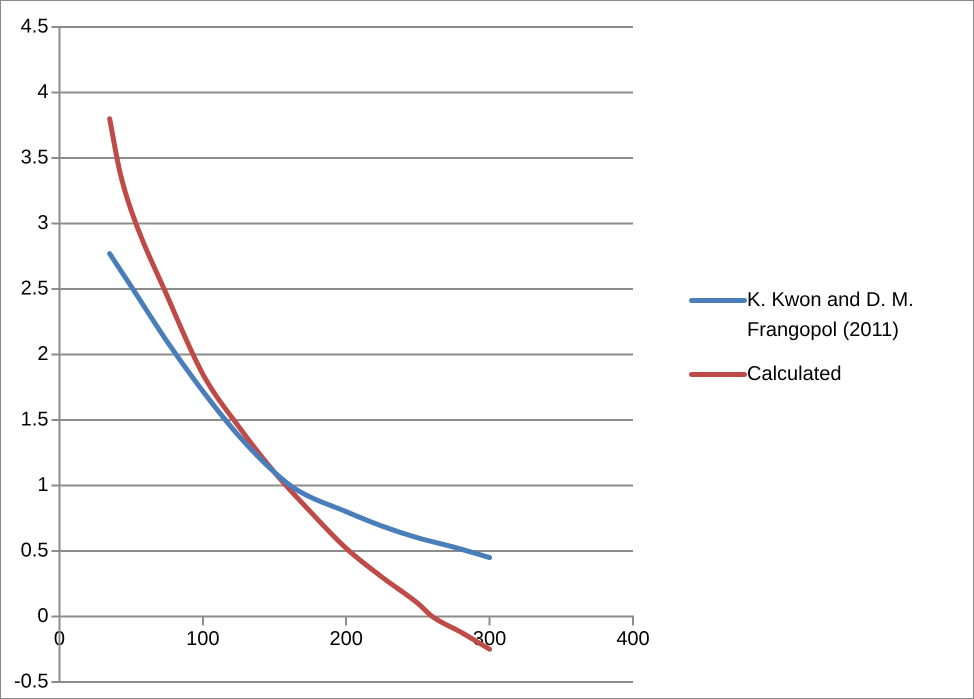 The width and height of the screenshot is (974, 699). I want to click on x-tick-label: 200, so click(346, 639).